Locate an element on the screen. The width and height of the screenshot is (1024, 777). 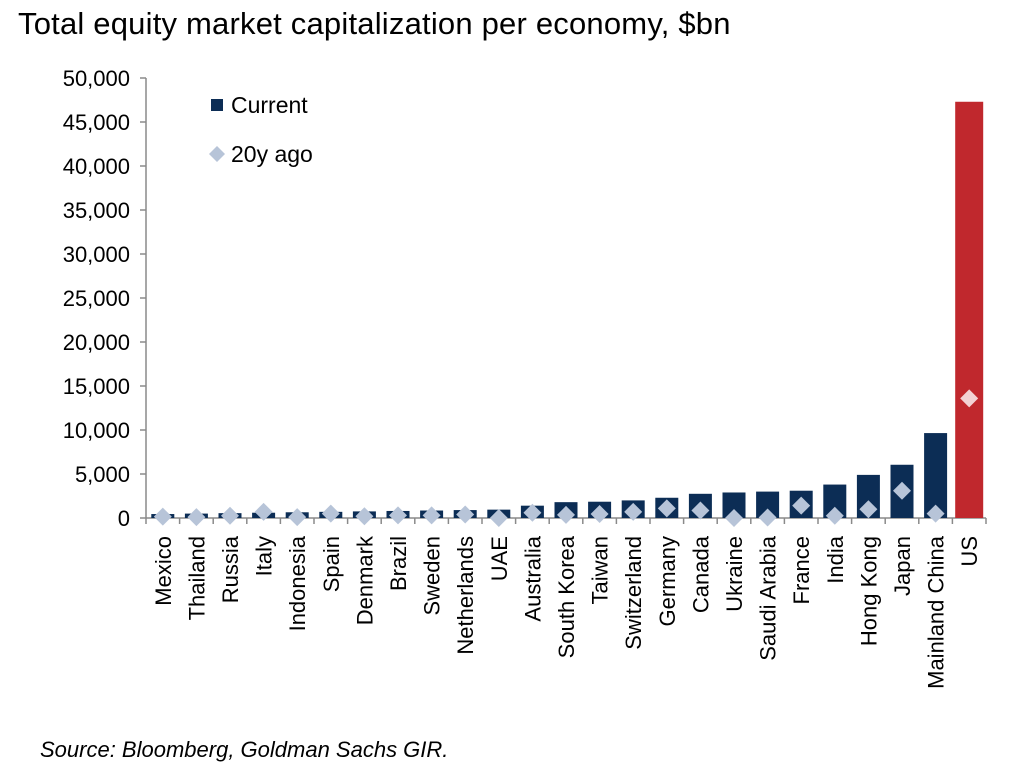
x-tick-label: Spain is located at coordinates (331, 564).